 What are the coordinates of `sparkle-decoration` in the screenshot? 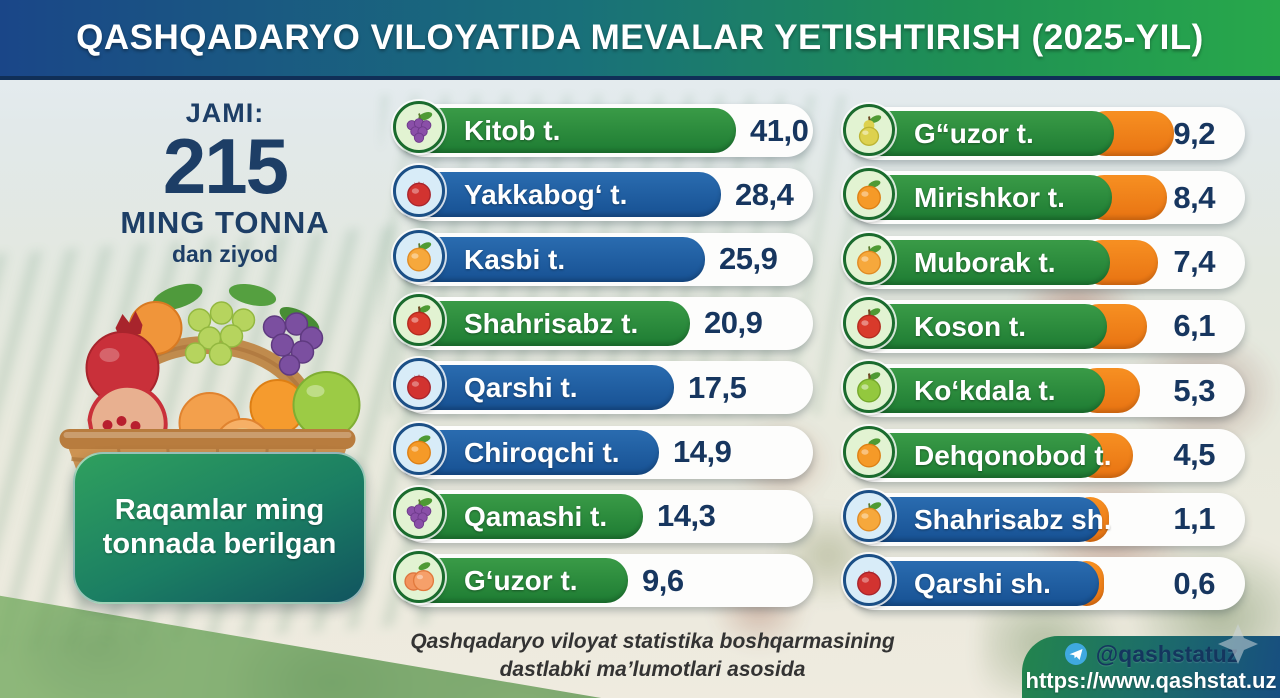 It's located at (1238, 644).